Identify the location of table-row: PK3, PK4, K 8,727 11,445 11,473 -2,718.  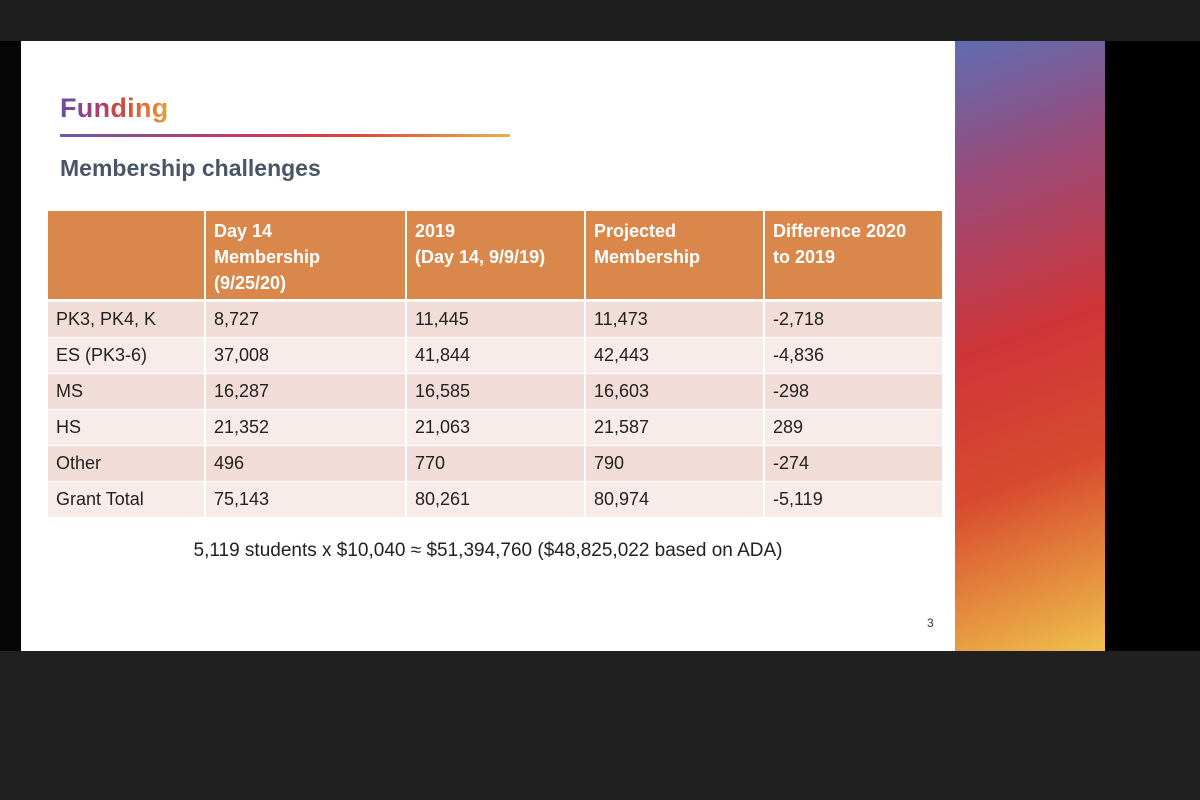
(495, 319).